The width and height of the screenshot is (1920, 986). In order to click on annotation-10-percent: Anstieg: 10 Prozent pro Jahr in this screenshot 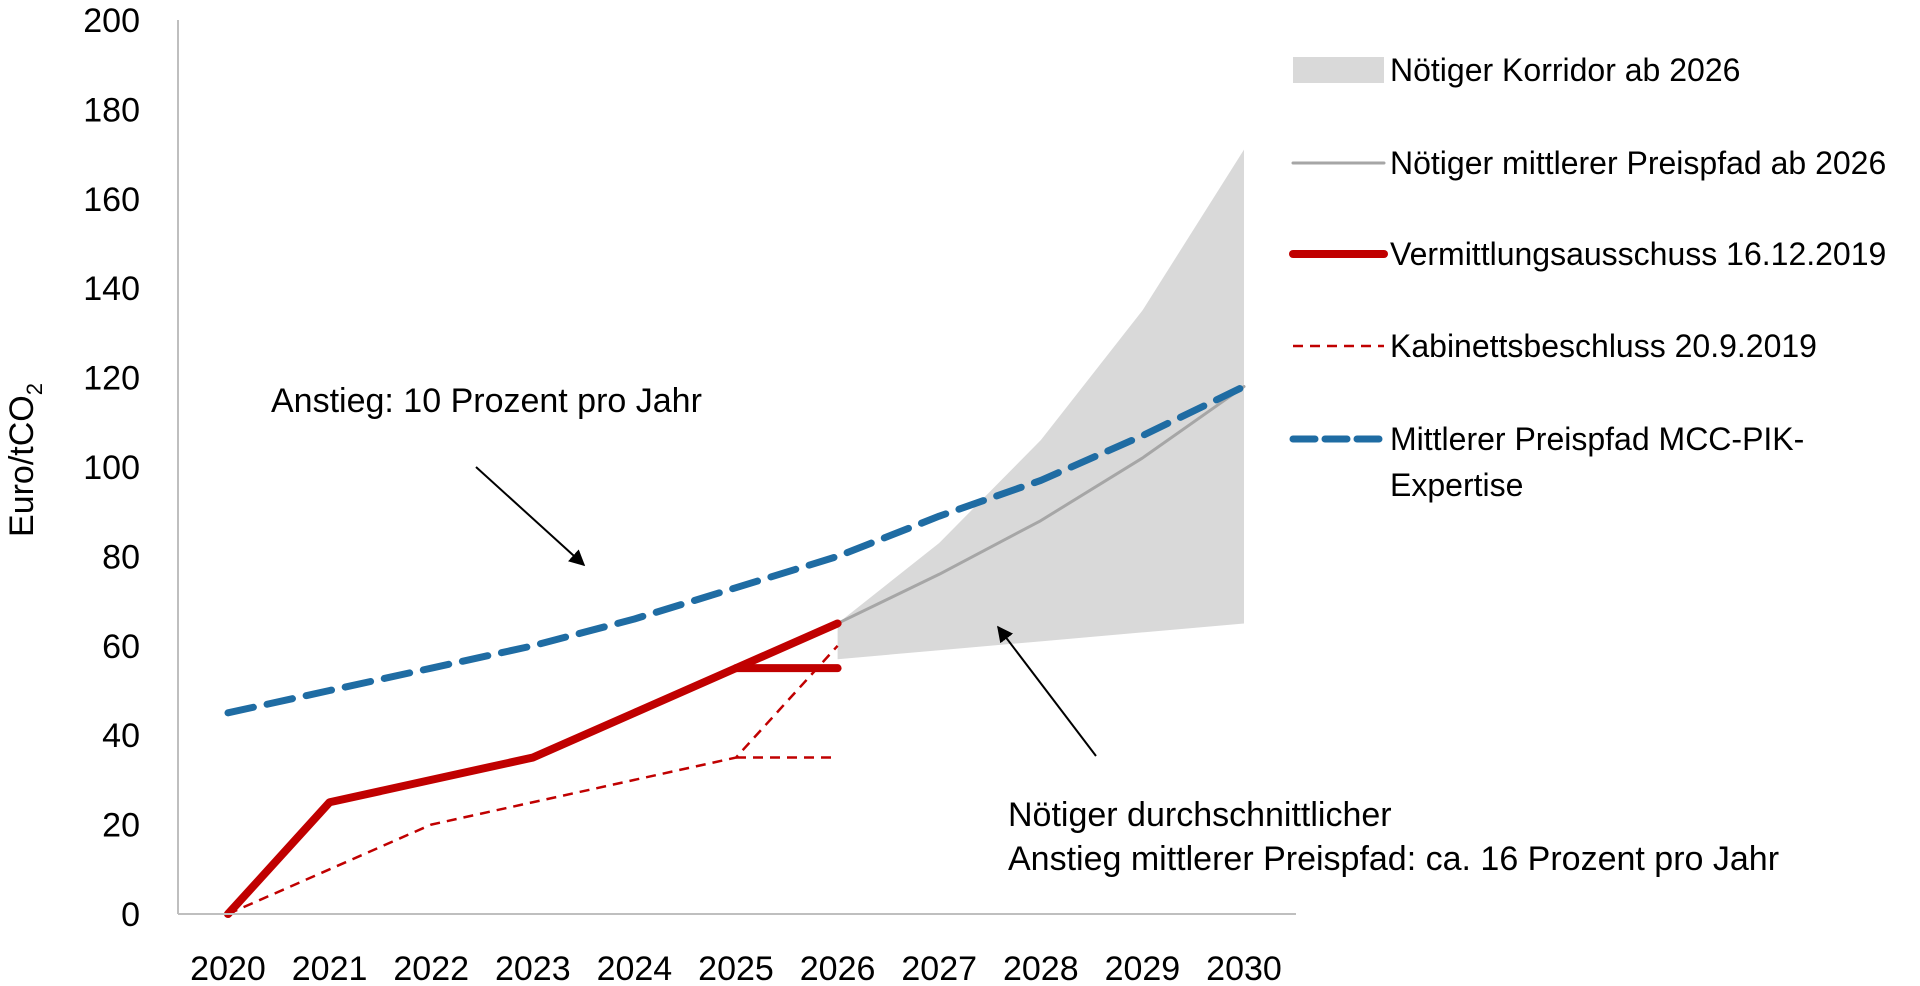, I will do `click(486, 474)`.